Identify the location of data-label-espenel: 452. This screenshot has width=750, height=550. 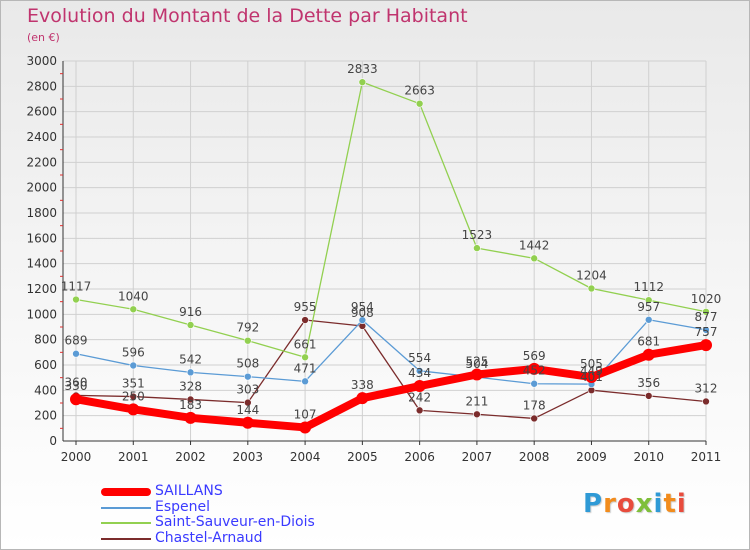
(534, 371).